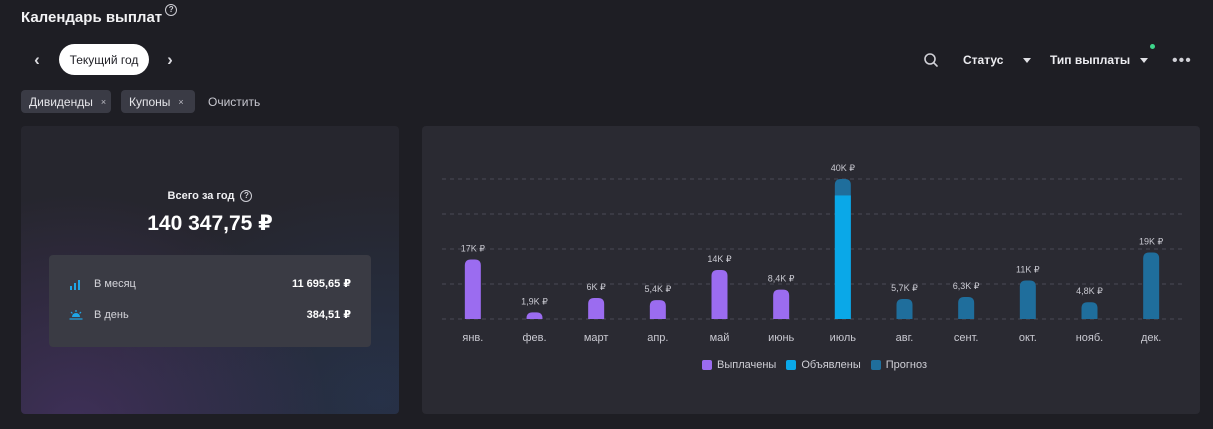 Image resolution: width=1213 pixels, height=429 pixels. What do you see at coordinates (781, 338) in the screenshot?
I see `x-tick-label: июнь` at bounding box center [781, 338].